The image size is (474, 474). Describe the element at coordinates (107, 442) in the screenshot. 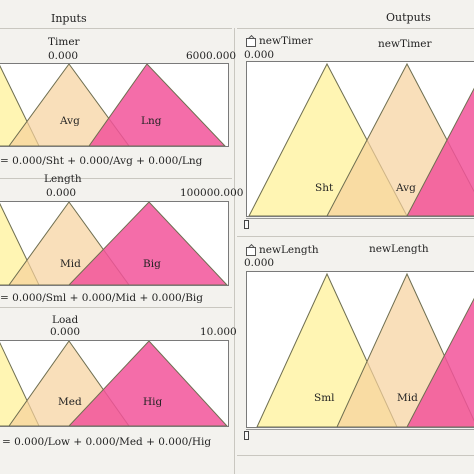

I see `load-formula: = 0.000/Low + 0.000/Med + 0.000/Hig` at that location.